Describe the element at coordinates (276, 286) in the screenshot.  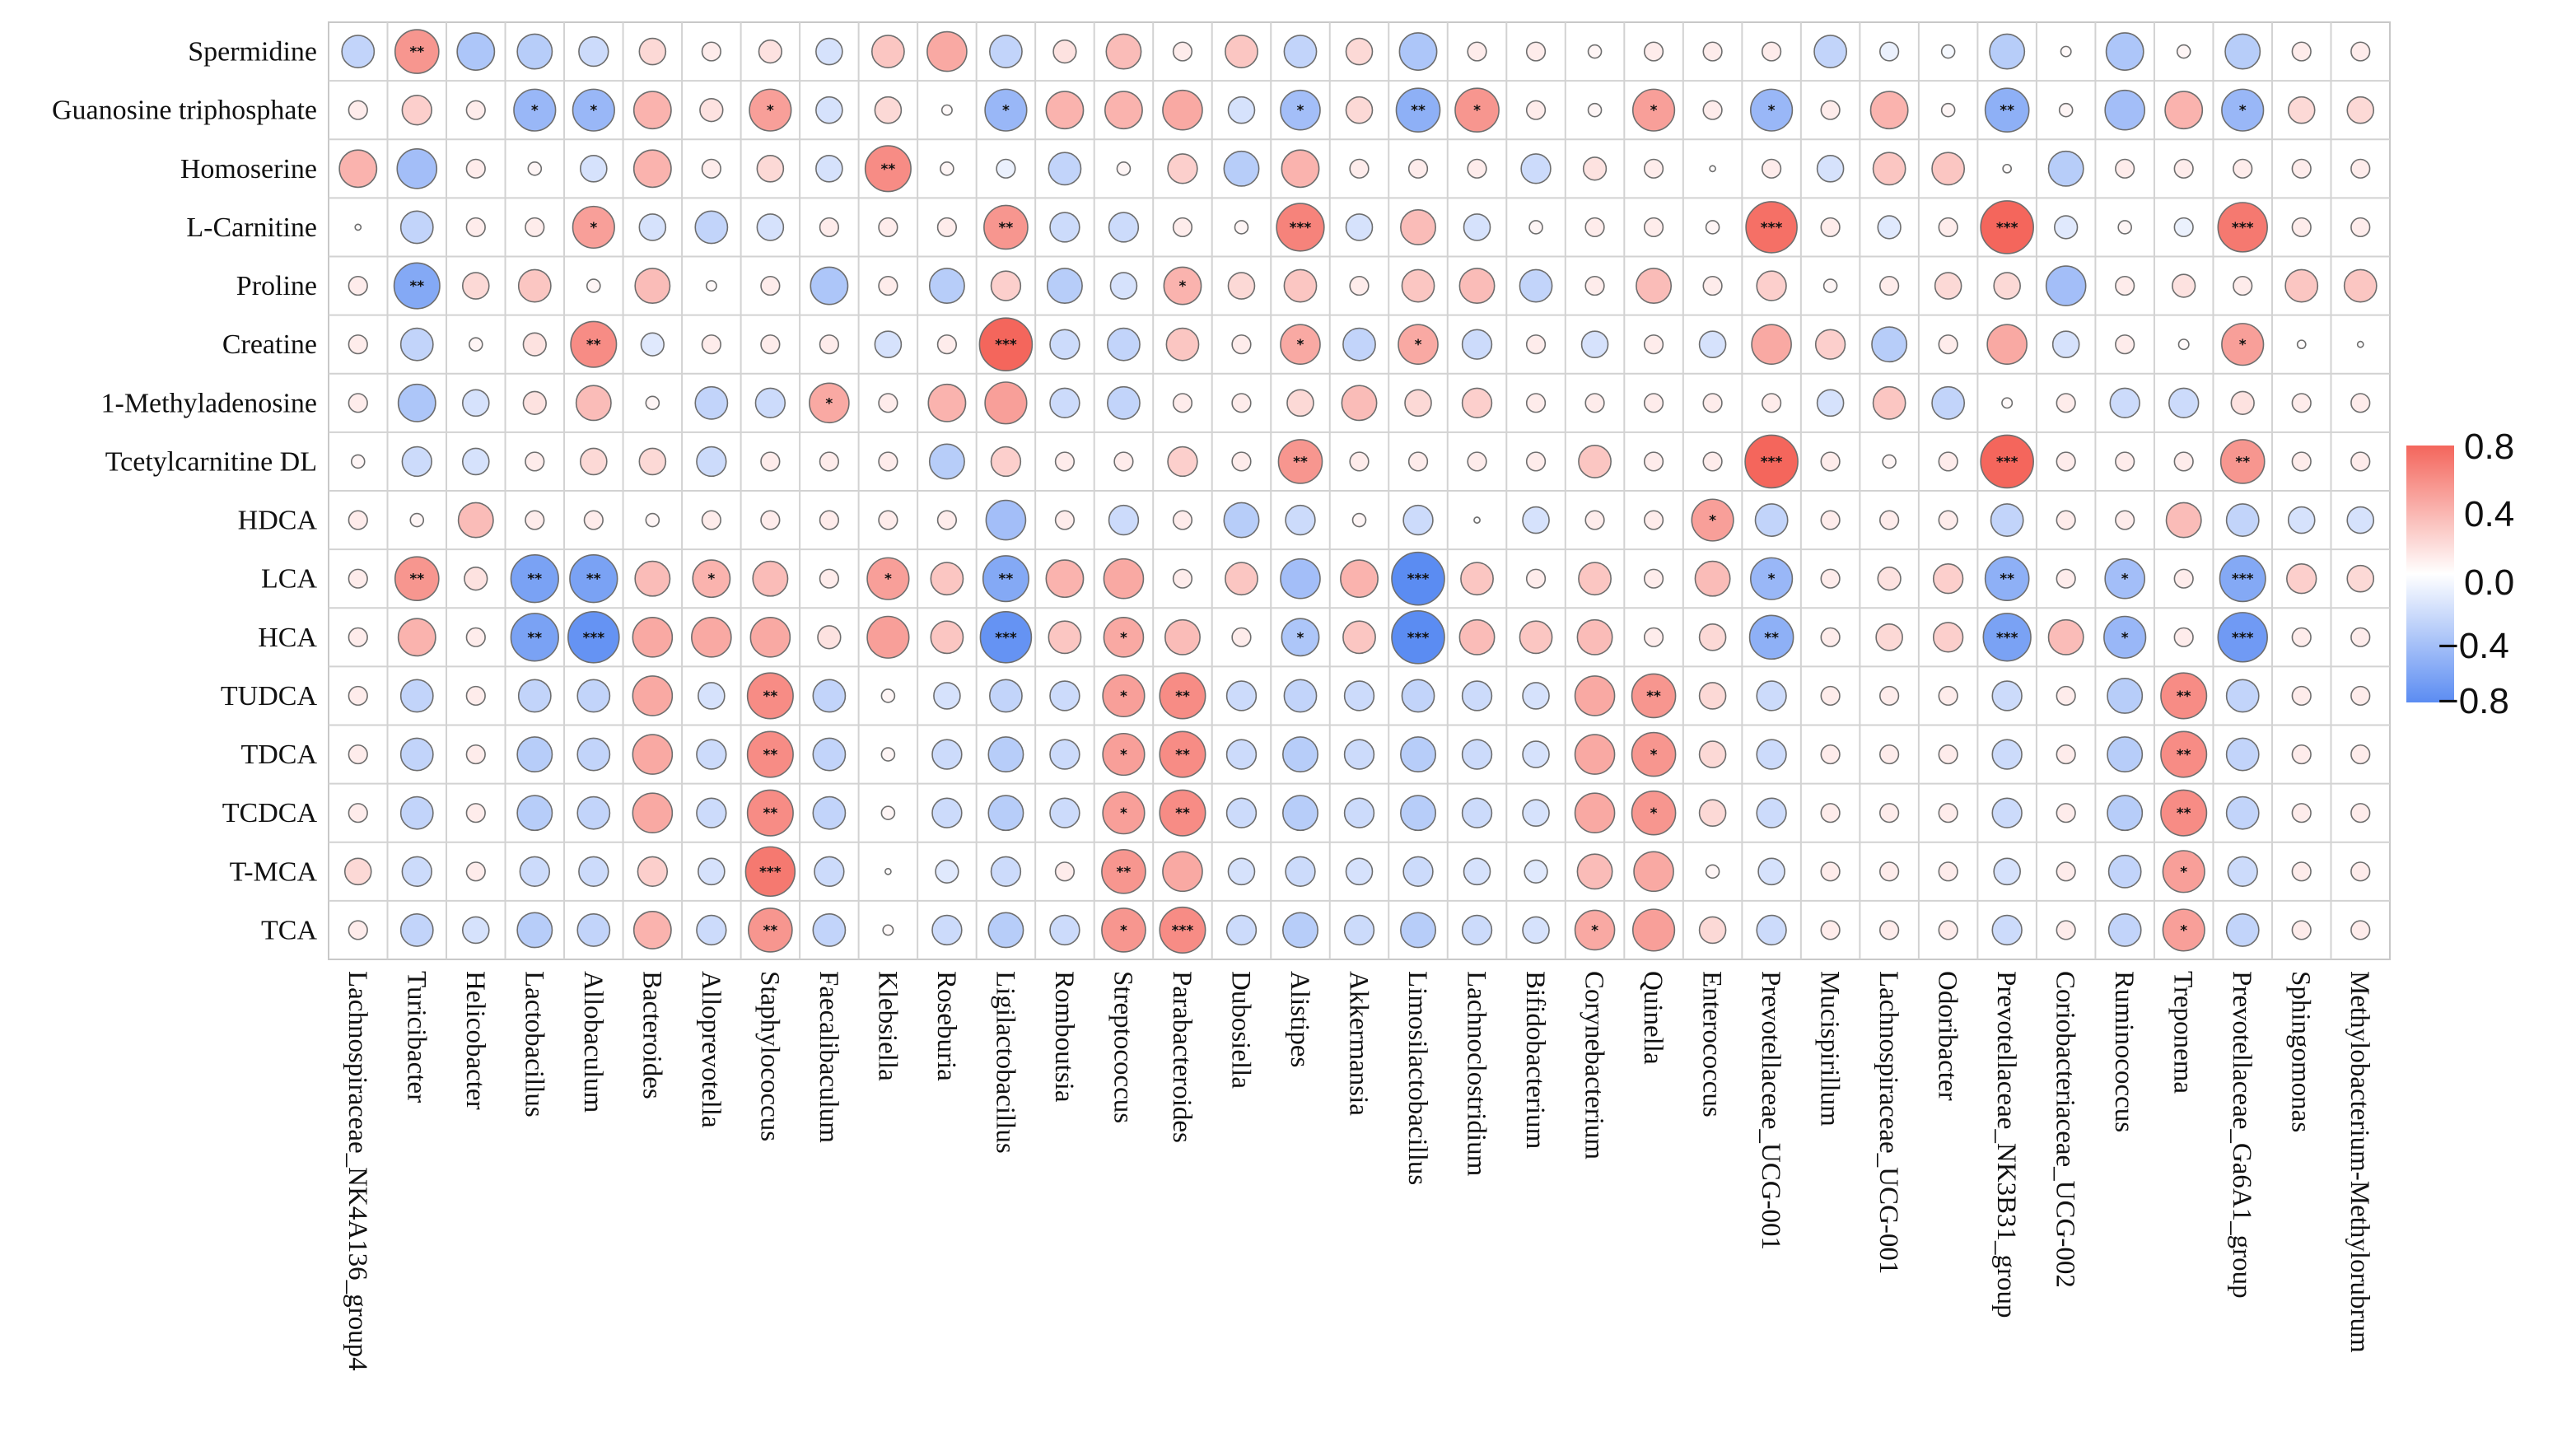
I see `row-label: Proline` at that location.